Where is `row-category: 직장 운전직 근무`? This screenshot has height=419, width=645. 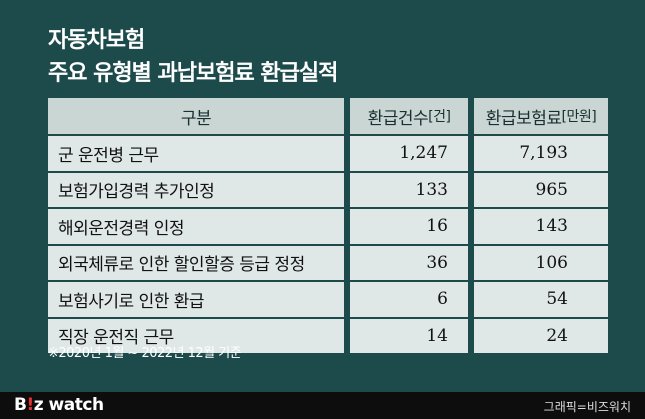 row-category: 직장 운전직 근무 is located at coordinates (196, 335).